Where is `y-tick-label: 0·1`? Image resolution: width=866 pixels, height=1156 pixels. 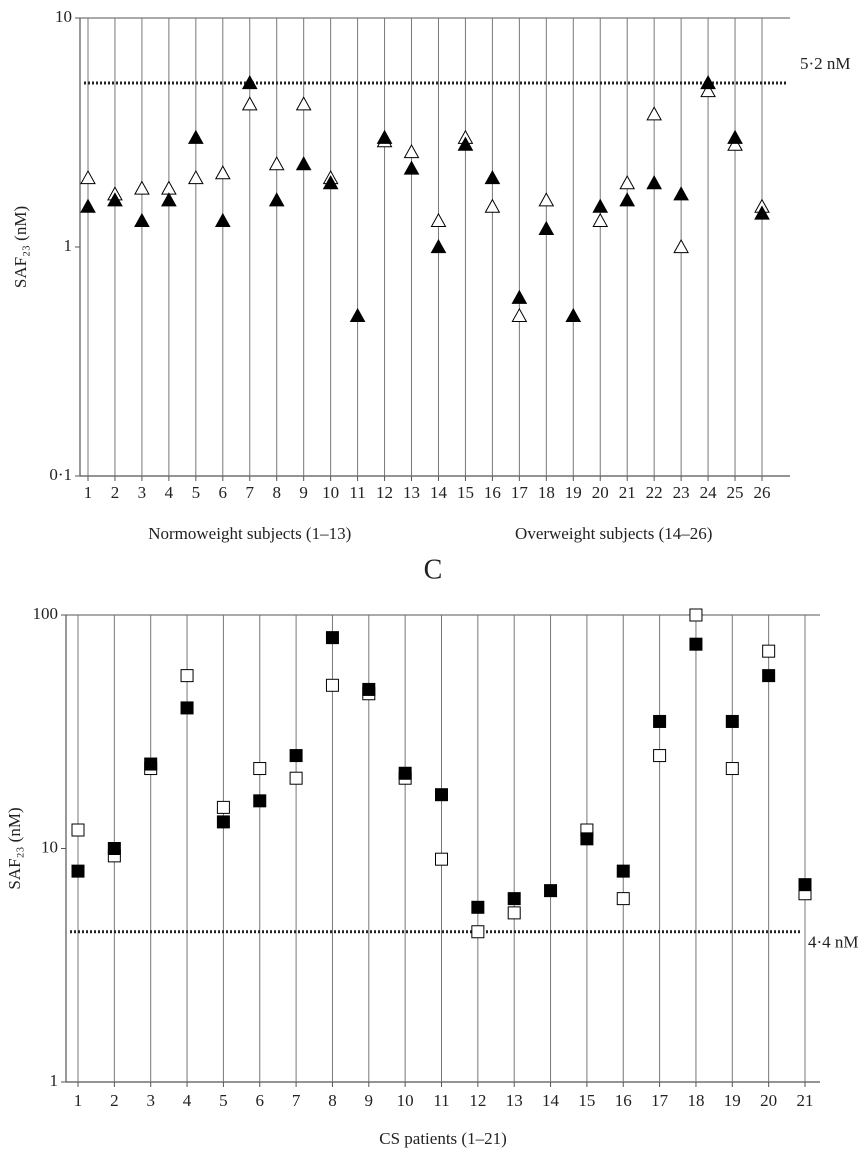 y-tick-label: 0·1 is located at coordinates (60, 474).